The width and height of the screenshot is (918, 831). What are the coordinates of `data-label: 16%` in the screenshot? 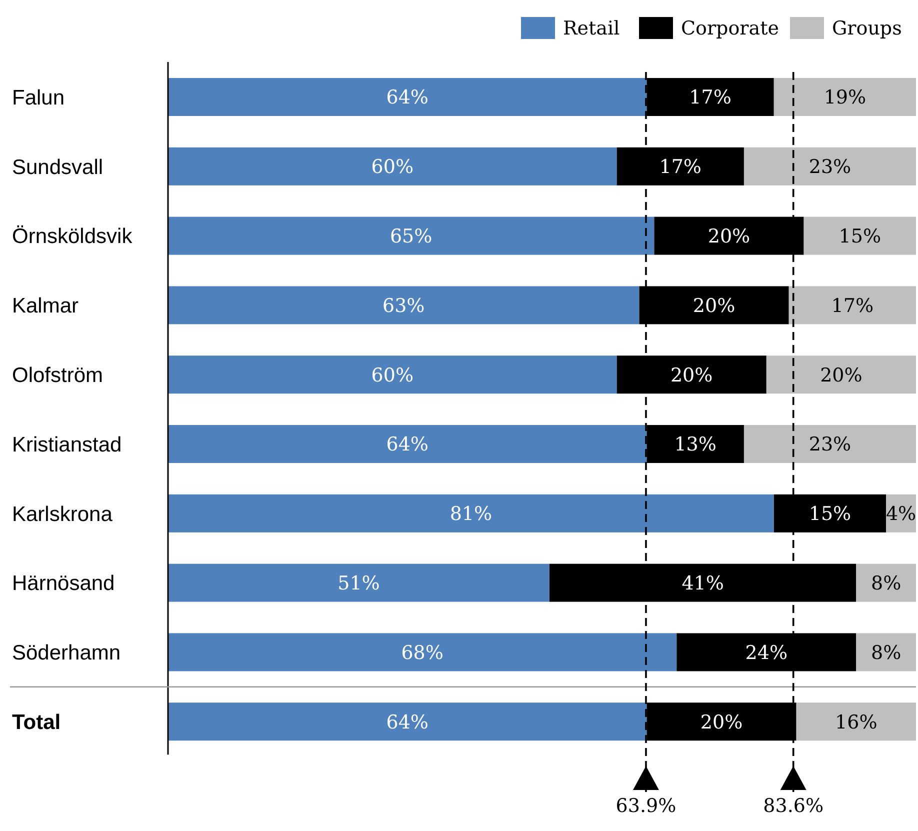 It's located at (856, 722).